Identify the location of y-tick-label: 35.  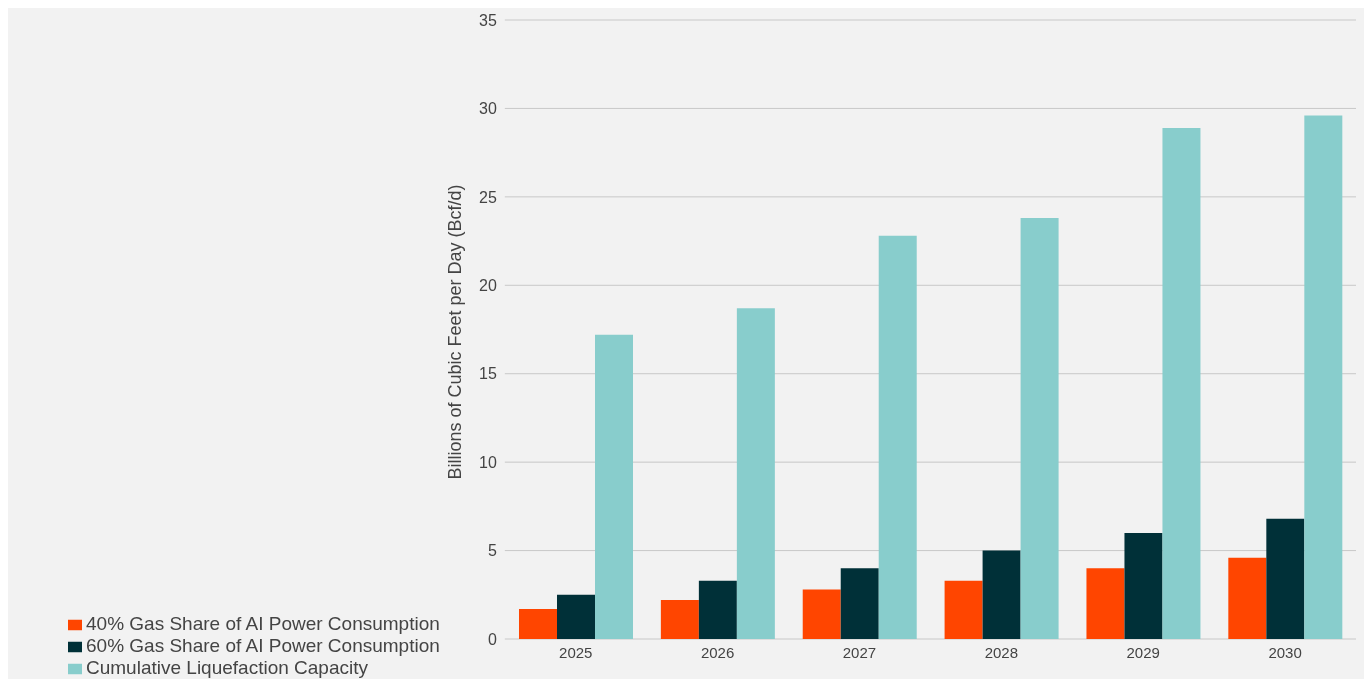
(488, 20).